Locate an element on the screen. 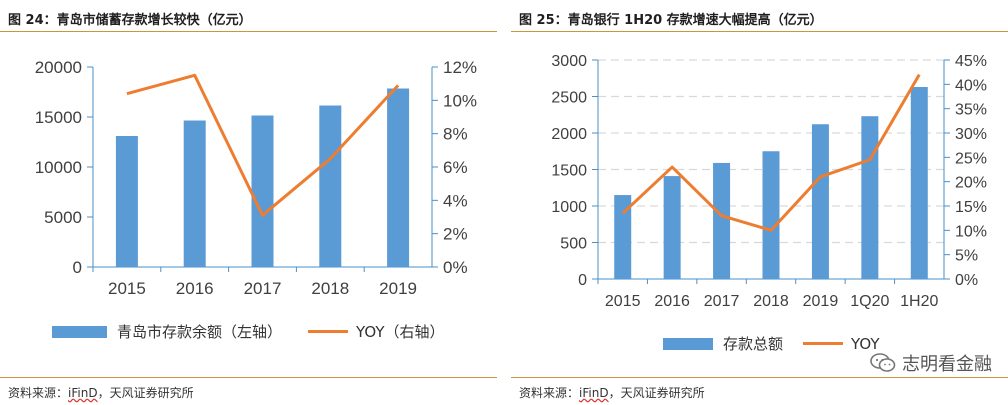 The image size is (1008, 405). y-right-tick-label: 30% is located at coordinates (971, 134).